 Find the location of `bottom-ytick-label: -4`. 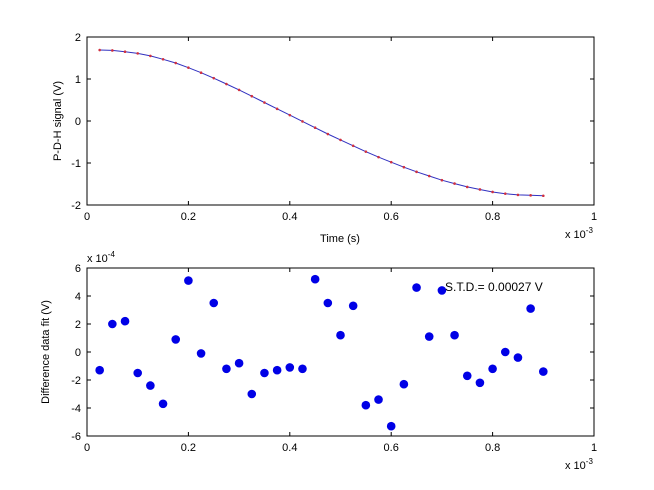

bottom-ytick-label: -4 is located at coordinates (76, 409).